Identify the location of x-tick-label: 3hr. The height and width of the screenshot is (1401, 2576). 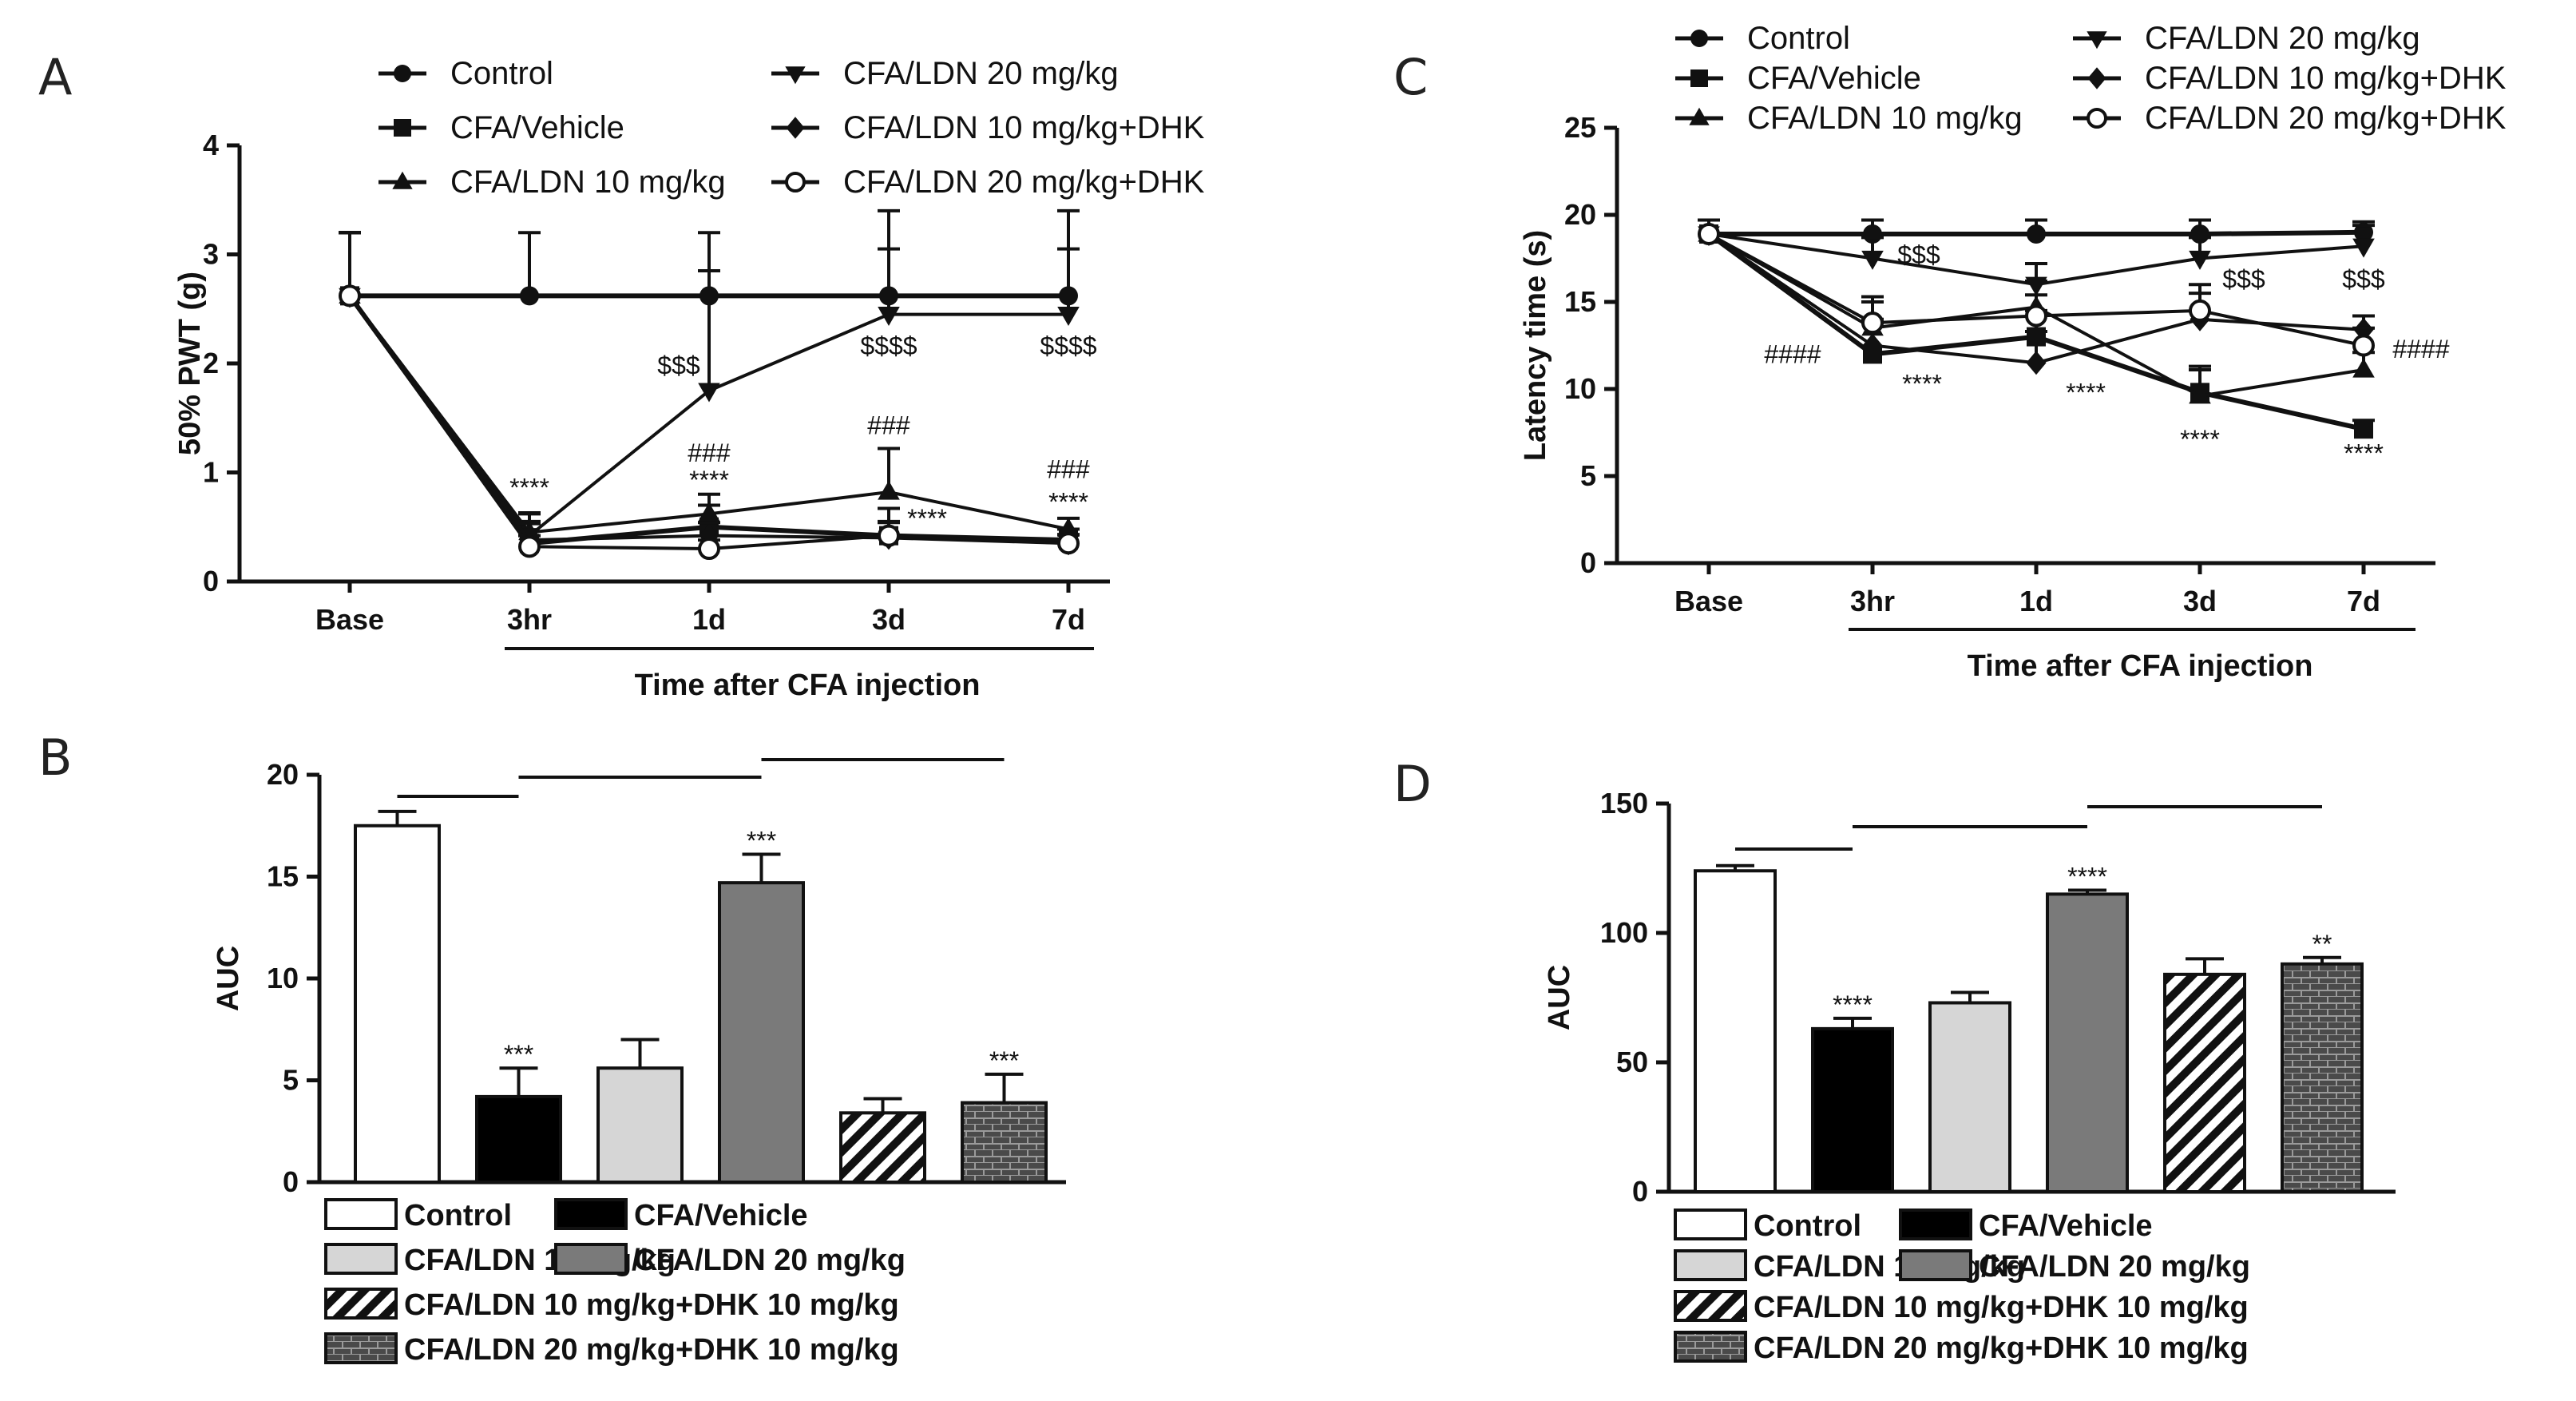
(529, 619).